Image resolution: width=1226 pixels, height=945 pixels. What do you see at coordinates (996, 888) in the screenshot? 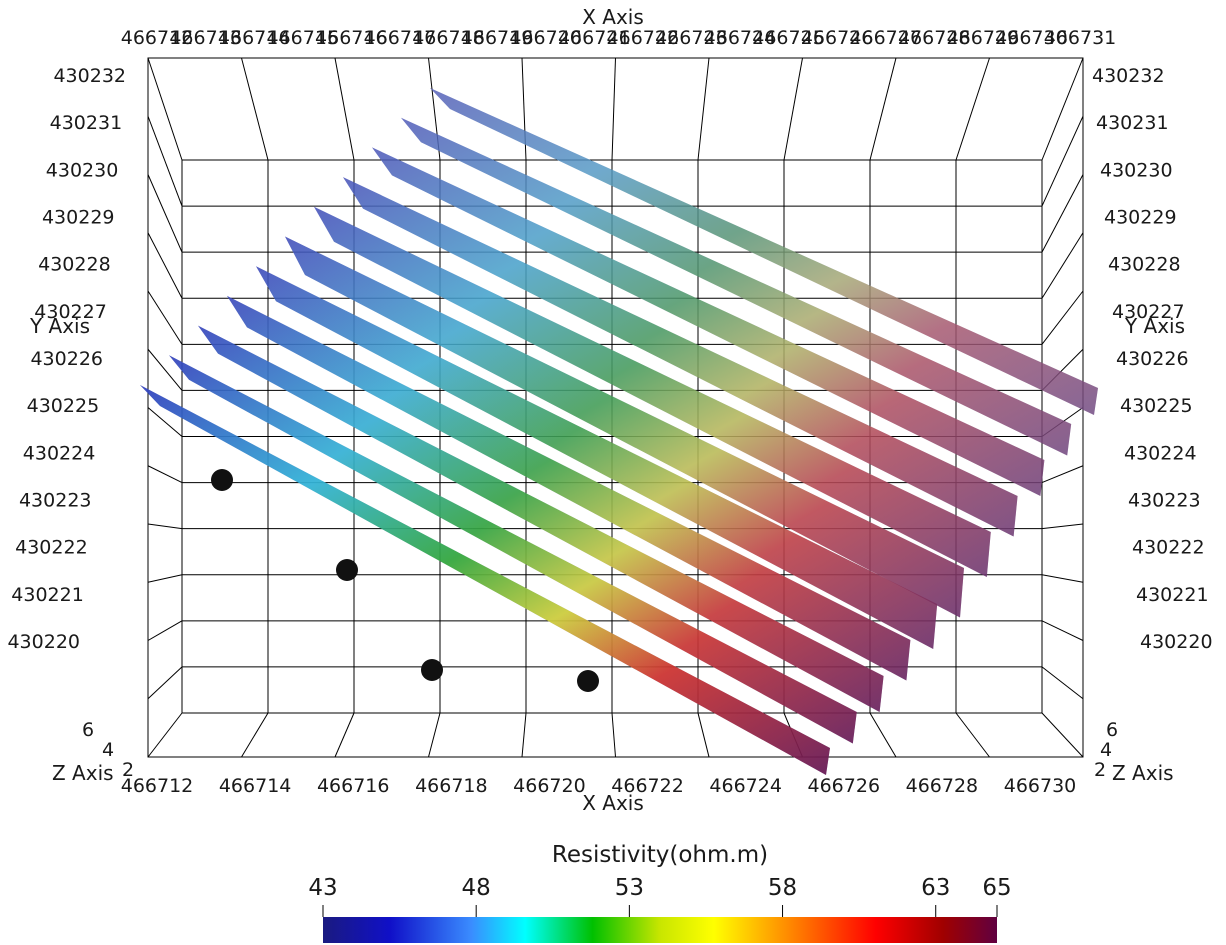
I see `colorbar-tick-label: 65` at bounding box center [996, 888].